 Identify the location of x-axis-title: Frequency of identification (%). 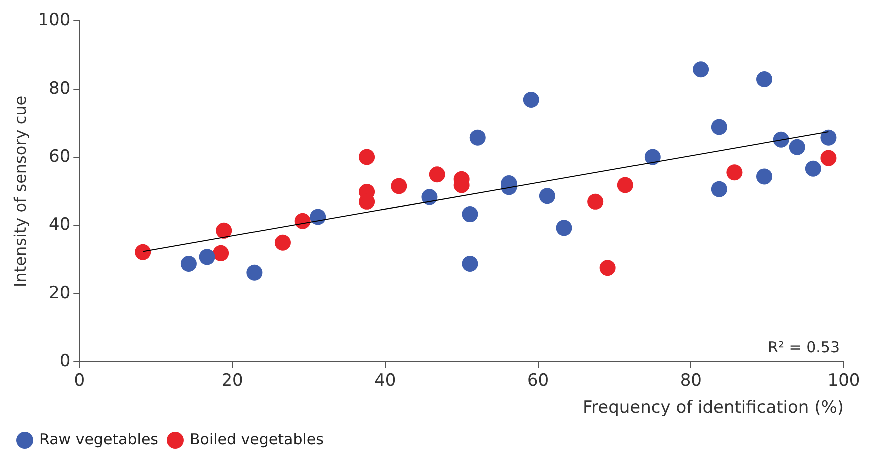
(713, 408).